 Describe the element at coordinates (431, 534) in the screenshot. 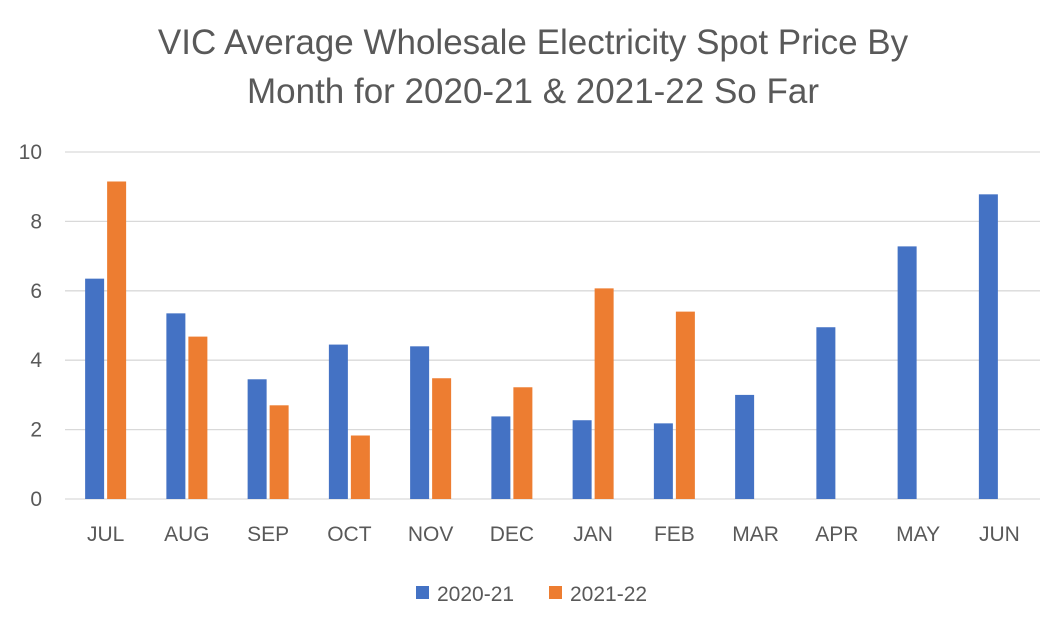

I see `x-category-label: NOV` at that location.